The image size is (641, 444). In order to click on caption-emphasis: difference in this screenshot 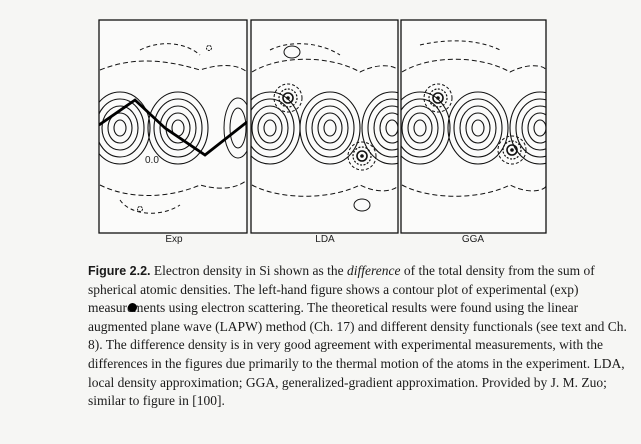, I will do `click(374, 270)`.